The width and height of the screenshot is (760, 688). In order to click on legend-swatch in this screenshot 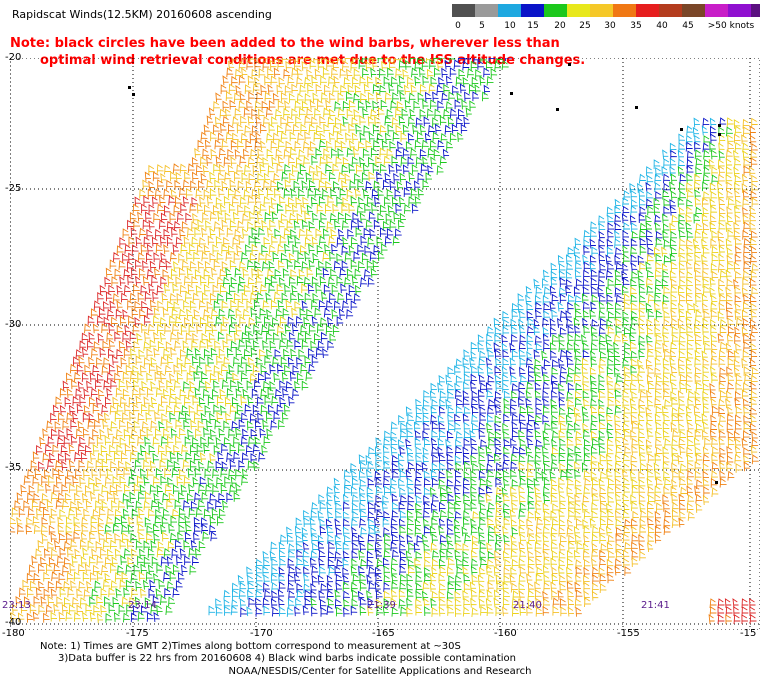, I will do `click(716, 10)`.